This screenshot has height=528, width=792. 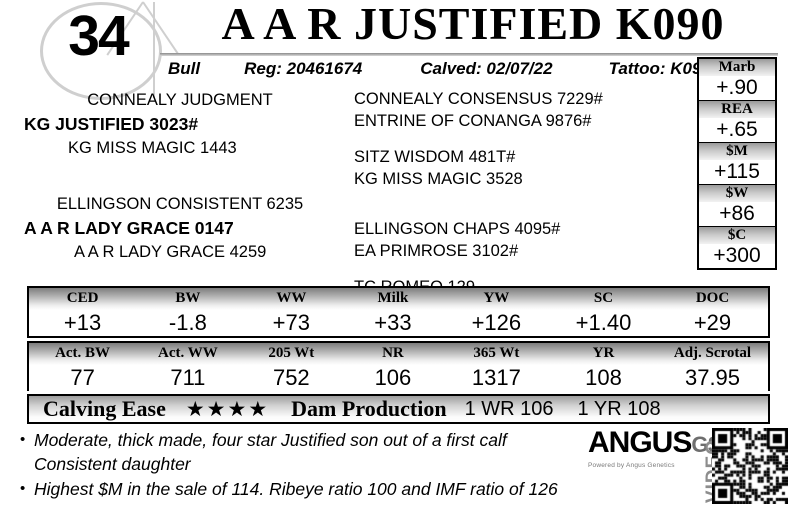 I want to click on col-header: 365 Wt, so click(x=496, y=353).